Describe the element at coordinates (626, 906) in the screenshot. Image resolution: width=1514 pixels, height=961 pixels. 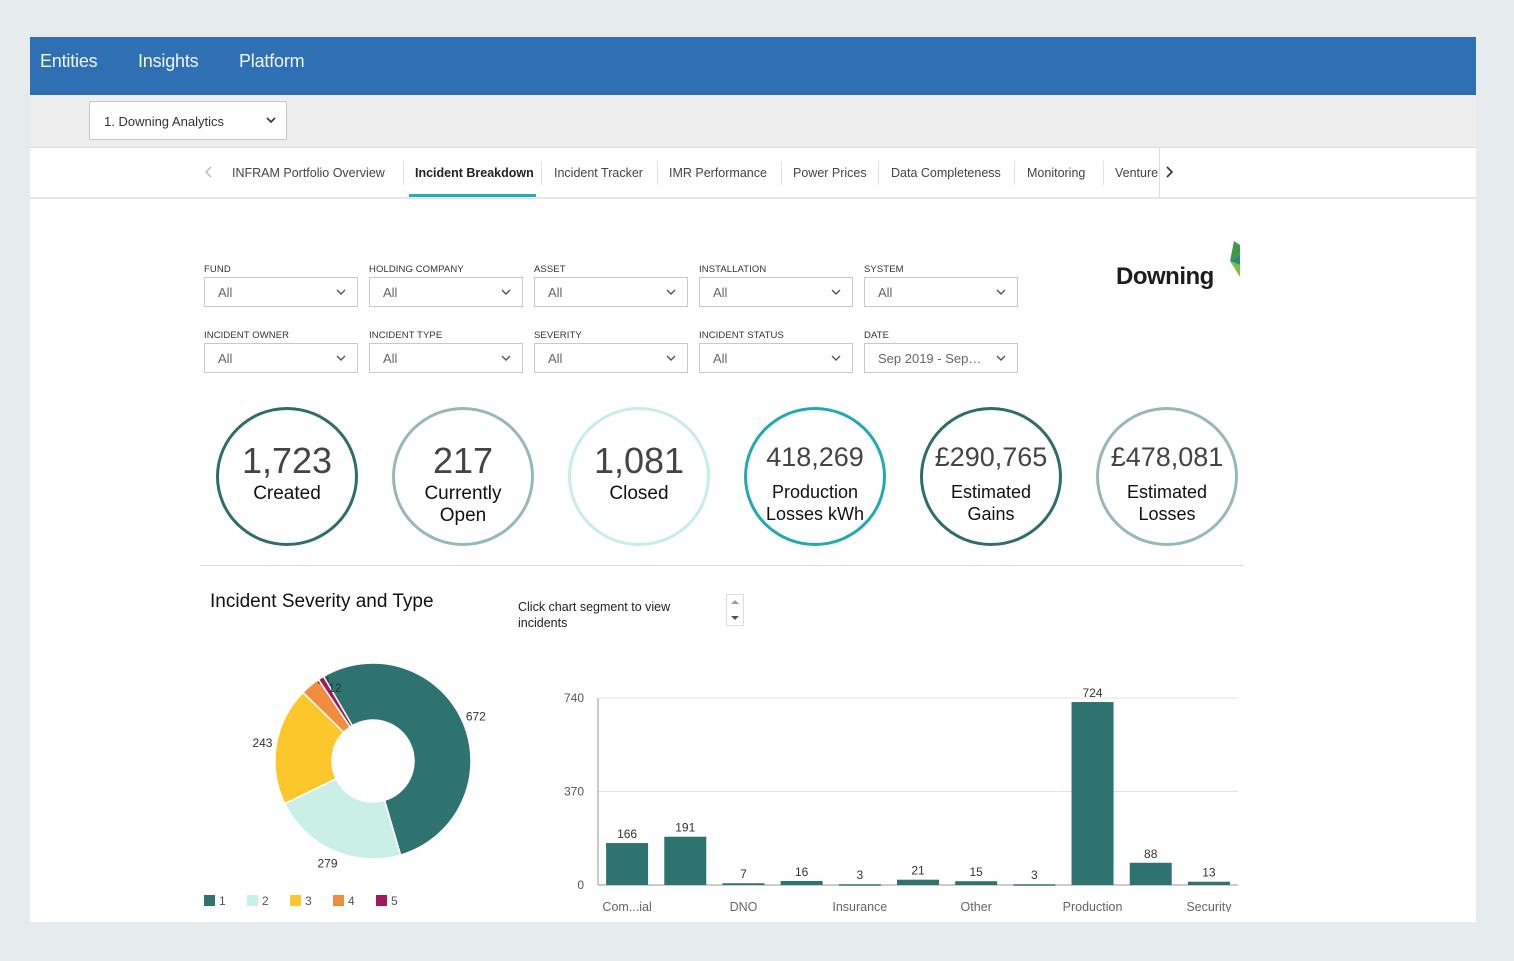
I see `x-tick-label: Com...ial` at that location.